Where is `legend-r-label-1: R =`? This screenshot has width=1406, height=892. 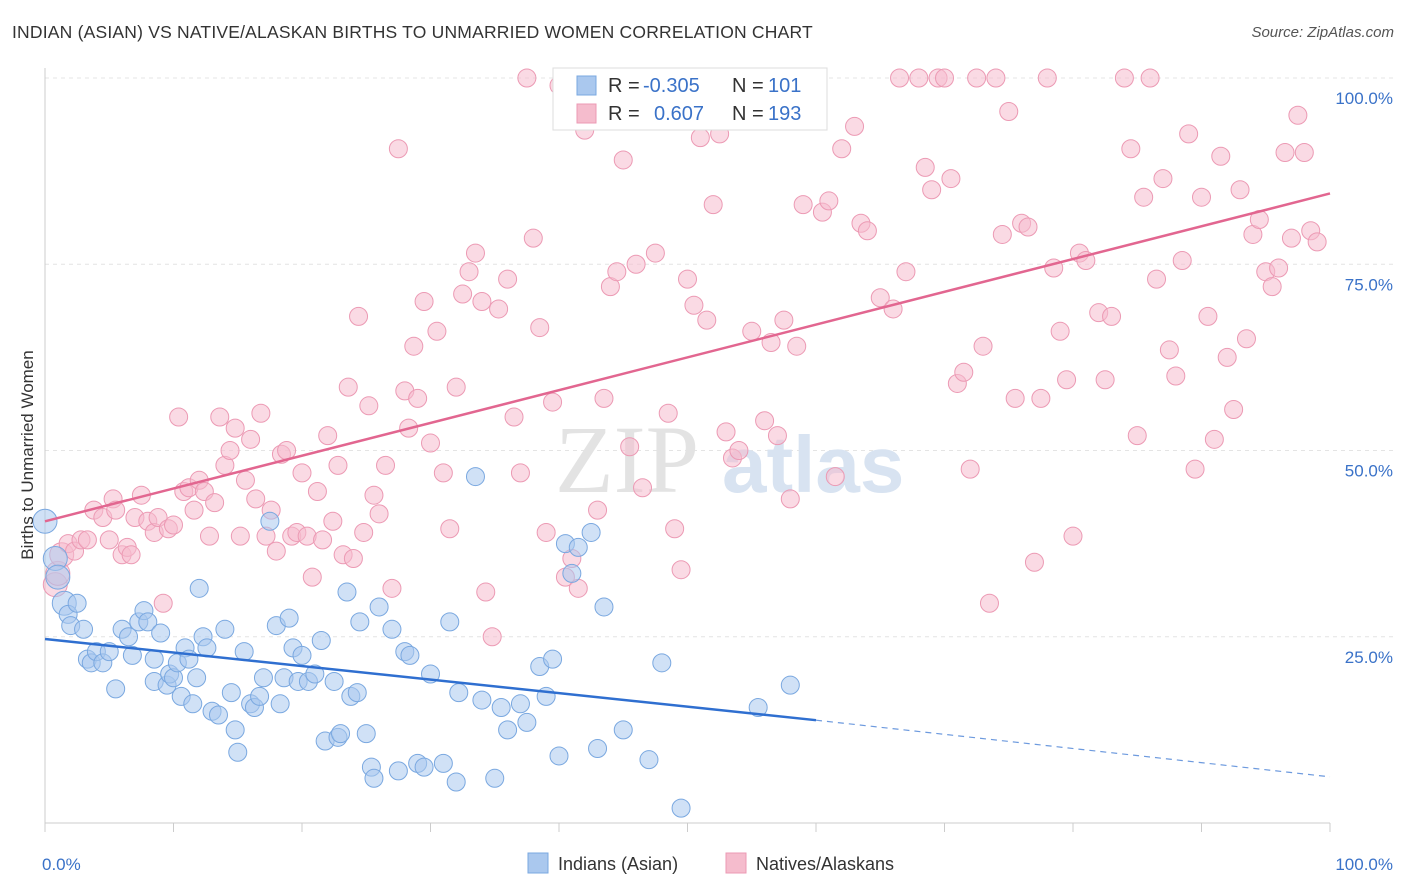 legend-r-label-1: R = is located at coordinates (624, 86).